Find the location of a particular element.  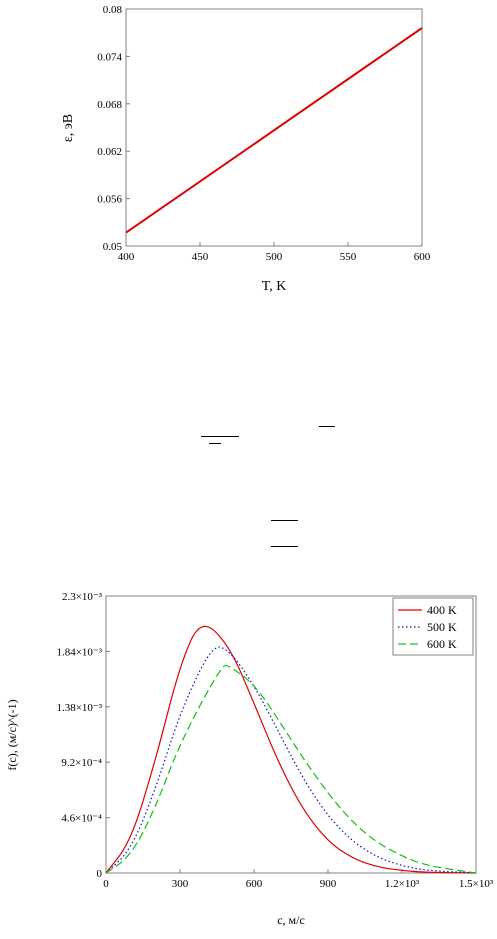

y-tick-label: 2.3×10⁻³ is located at coordinates (82, 597).